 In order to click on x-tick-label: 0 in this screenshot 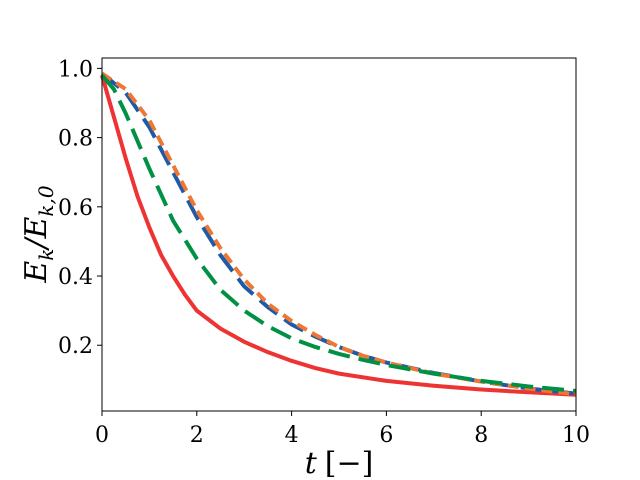, I will do `click(102, 435)`.